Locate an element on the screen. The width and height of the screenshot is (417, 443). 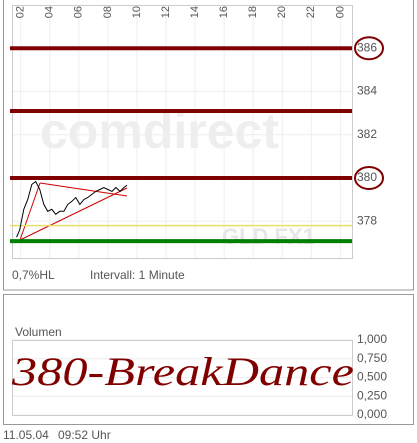
y-tick-label: 0,750 is located at coordinates (372, 358).